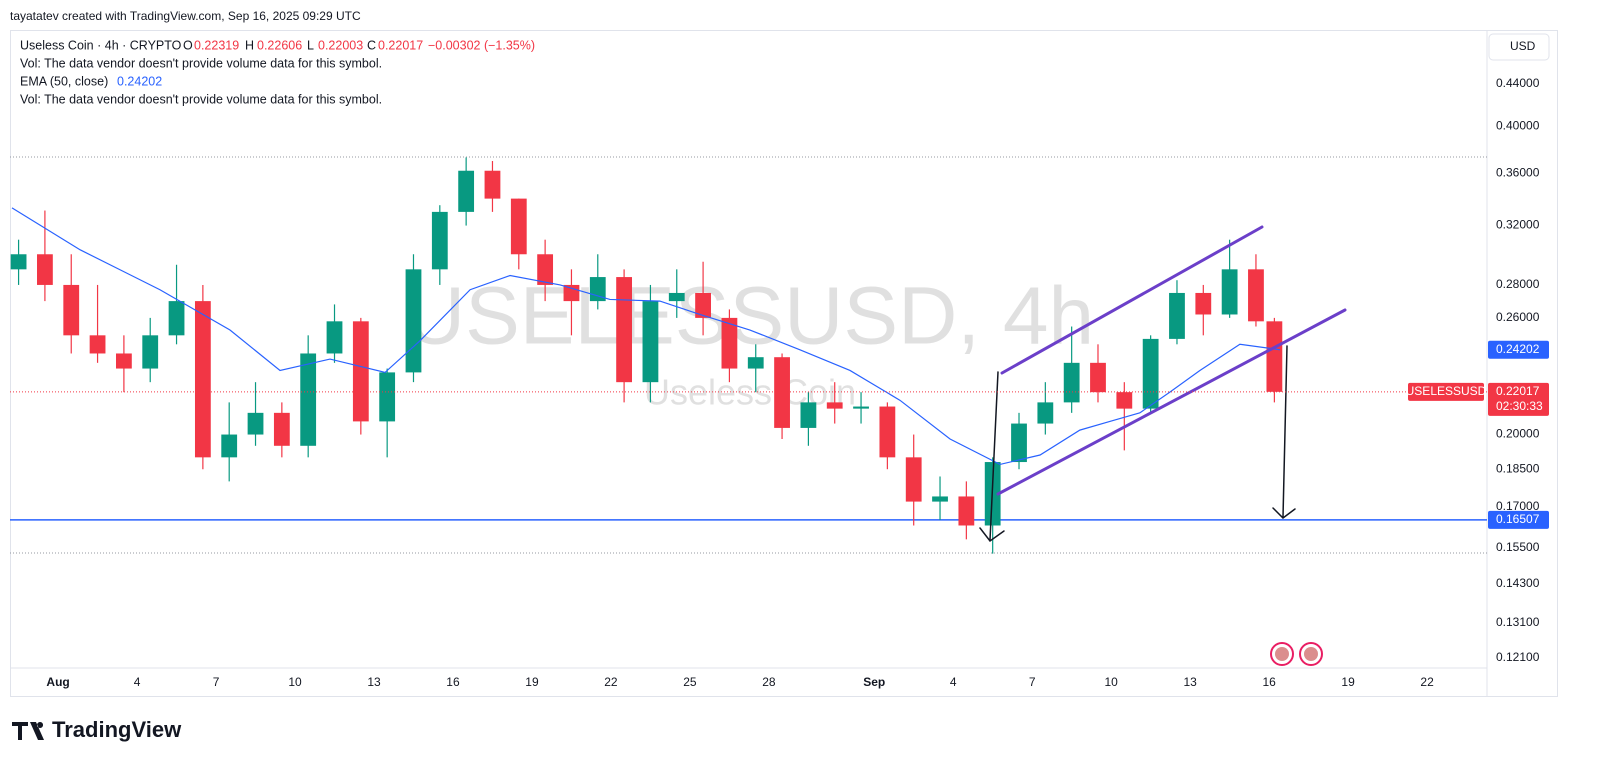  I want to click on channel-lower, so click(1171, 402).